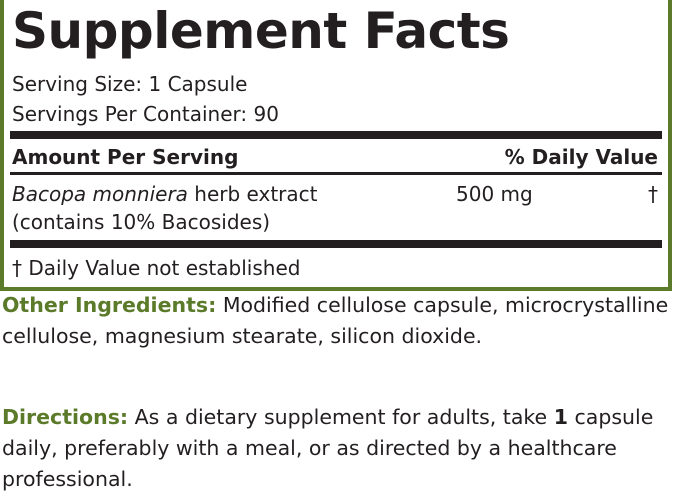 This screenshot has height=495, width=679. I want to click on ingredient-detail: (contains 10% Bacosides), so click(141, 222).